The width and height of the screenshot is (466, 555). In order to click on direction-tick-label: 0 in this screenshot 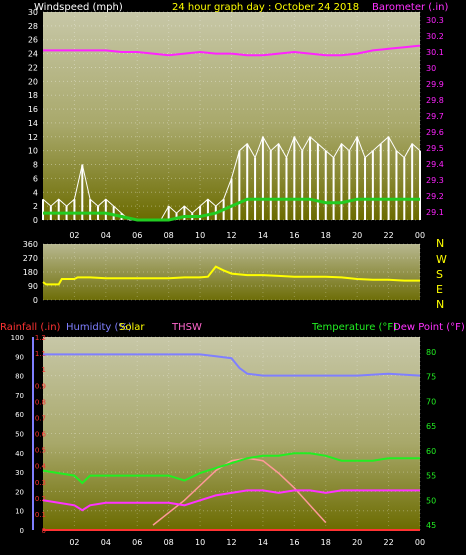, I will do `click(35, 300)`.